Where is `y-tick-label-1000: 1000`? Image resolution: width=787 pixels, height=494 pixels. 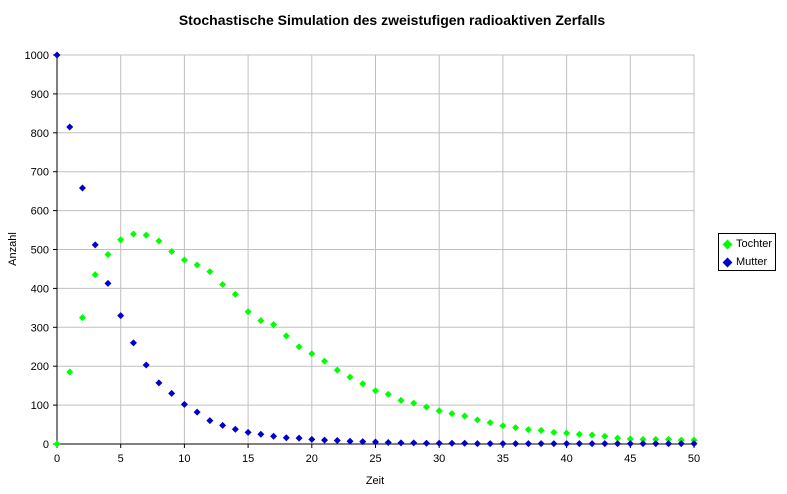 y-tick-label-1000: 1000 is located at coordinates (37, 56).